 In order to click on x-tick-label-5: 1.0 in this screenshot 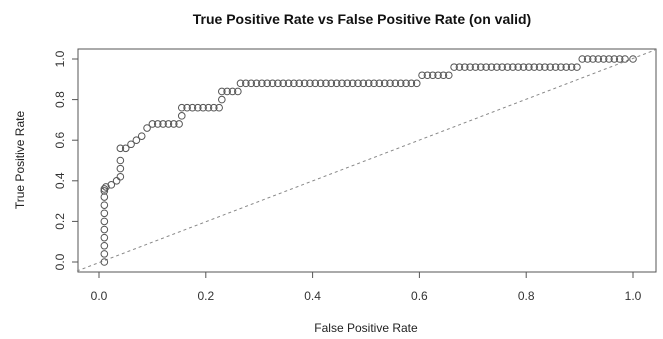, I will do `click(633, 296)`.